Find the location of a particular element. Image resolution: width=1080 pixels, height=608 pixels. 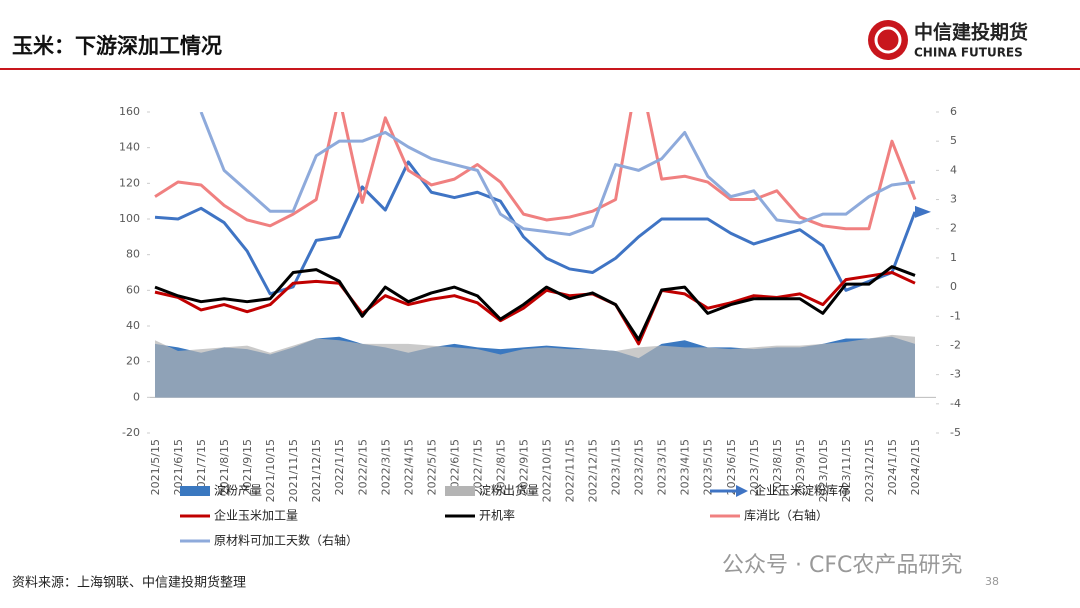

area is located at coordinates (535, 366).